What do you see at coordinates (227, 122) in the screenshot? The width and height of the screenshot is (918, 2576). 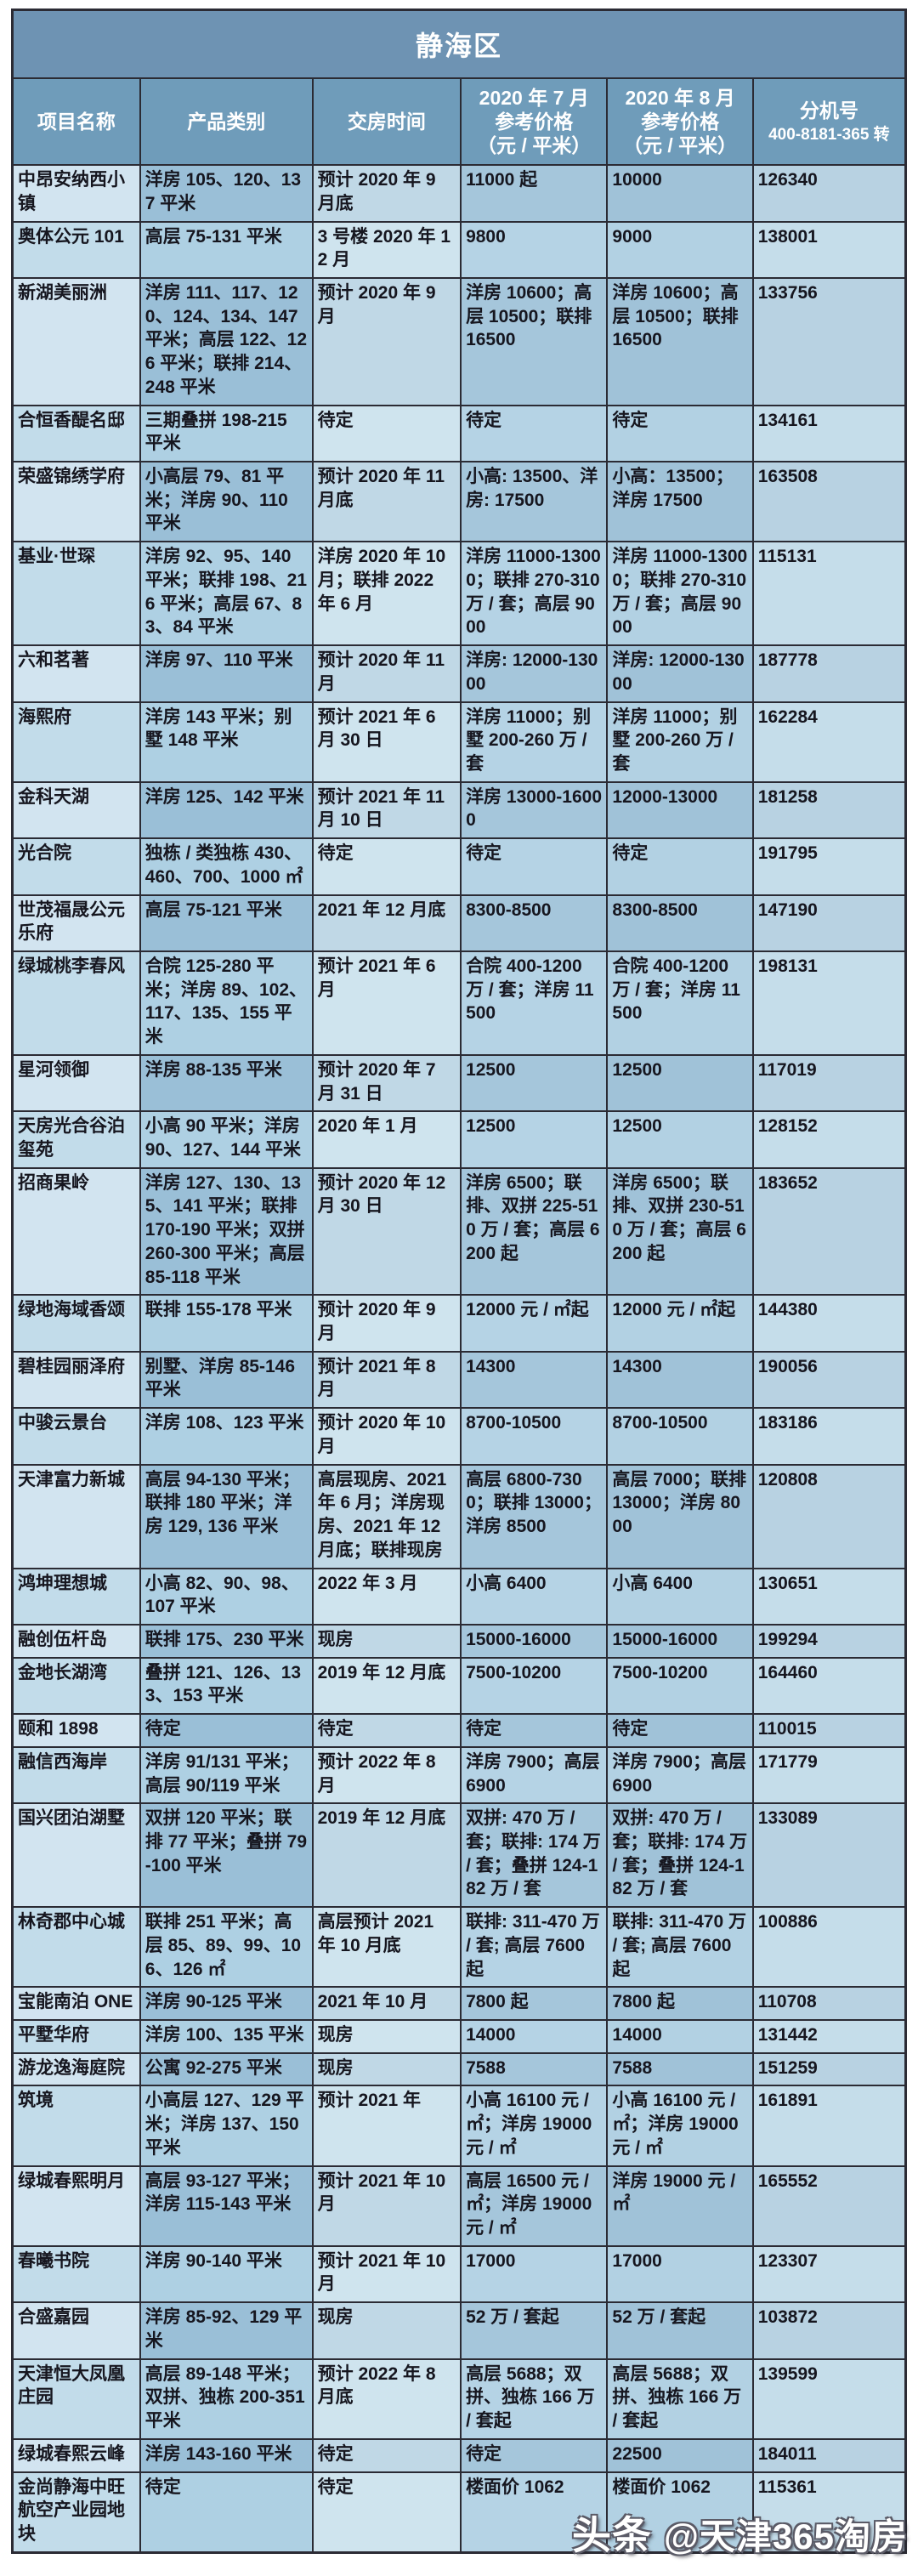 I see `col-header-product: 产品类别` at bounding box center [227, 122].